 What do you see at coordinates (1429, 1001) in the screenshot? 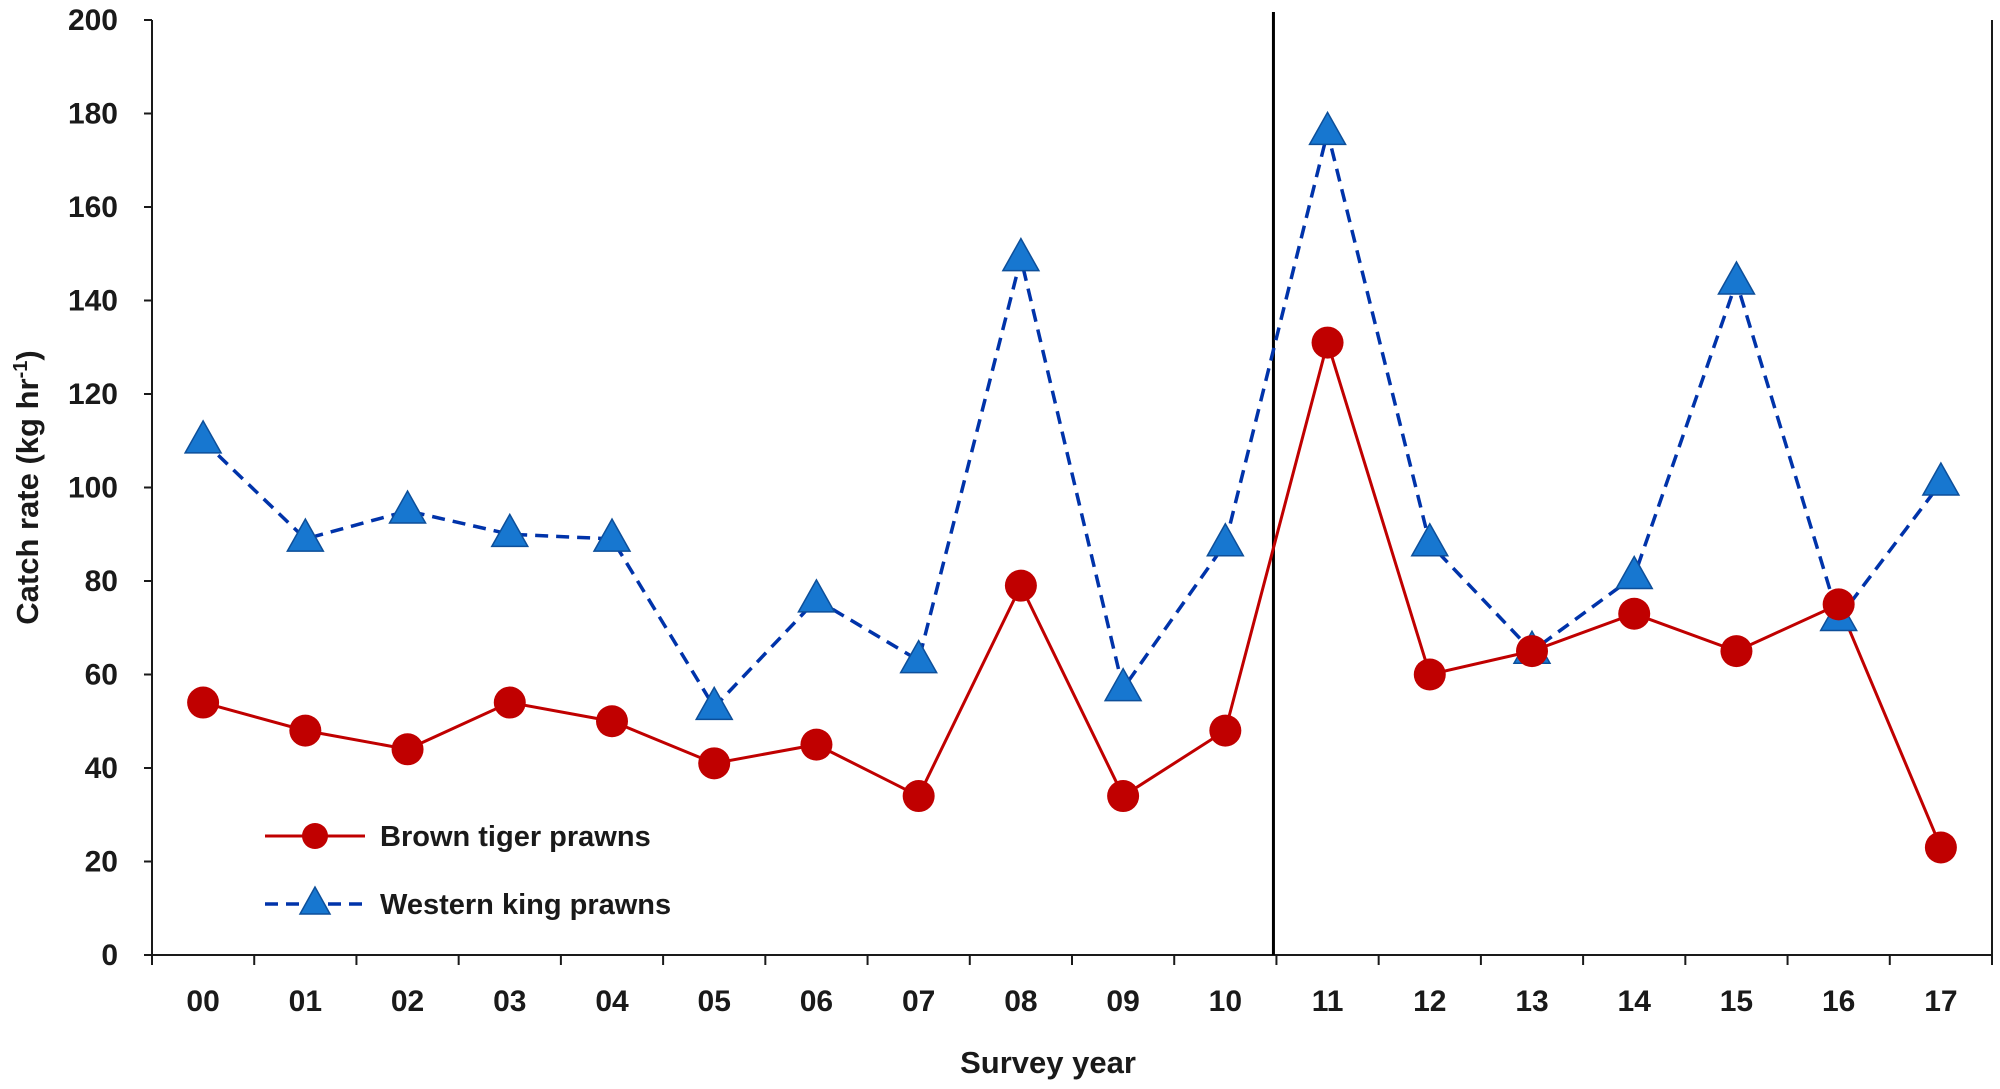
I see `x-tick-label: 12` at bounding box center [1429, 1001].